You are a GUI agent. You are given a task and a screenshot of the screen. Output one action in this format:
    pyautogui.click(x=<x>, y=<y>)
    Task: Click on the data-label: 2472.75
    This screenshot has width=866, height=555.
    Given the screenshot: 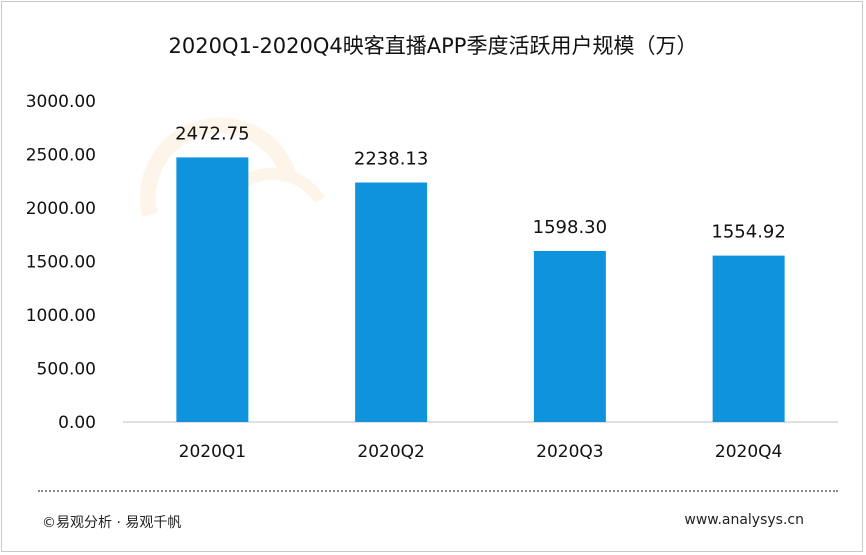 What is the action you would take?
    pyautogui.click(x=212, y=133)
    